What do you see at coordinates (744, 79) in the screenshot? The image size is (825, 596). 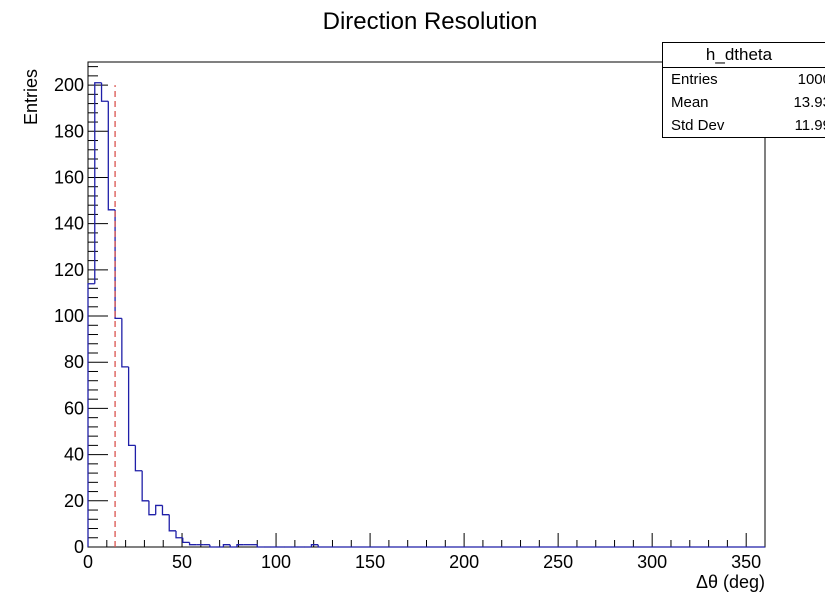 I see `stats-row-entries: Entries 1000` at bounding box center [744, 79].